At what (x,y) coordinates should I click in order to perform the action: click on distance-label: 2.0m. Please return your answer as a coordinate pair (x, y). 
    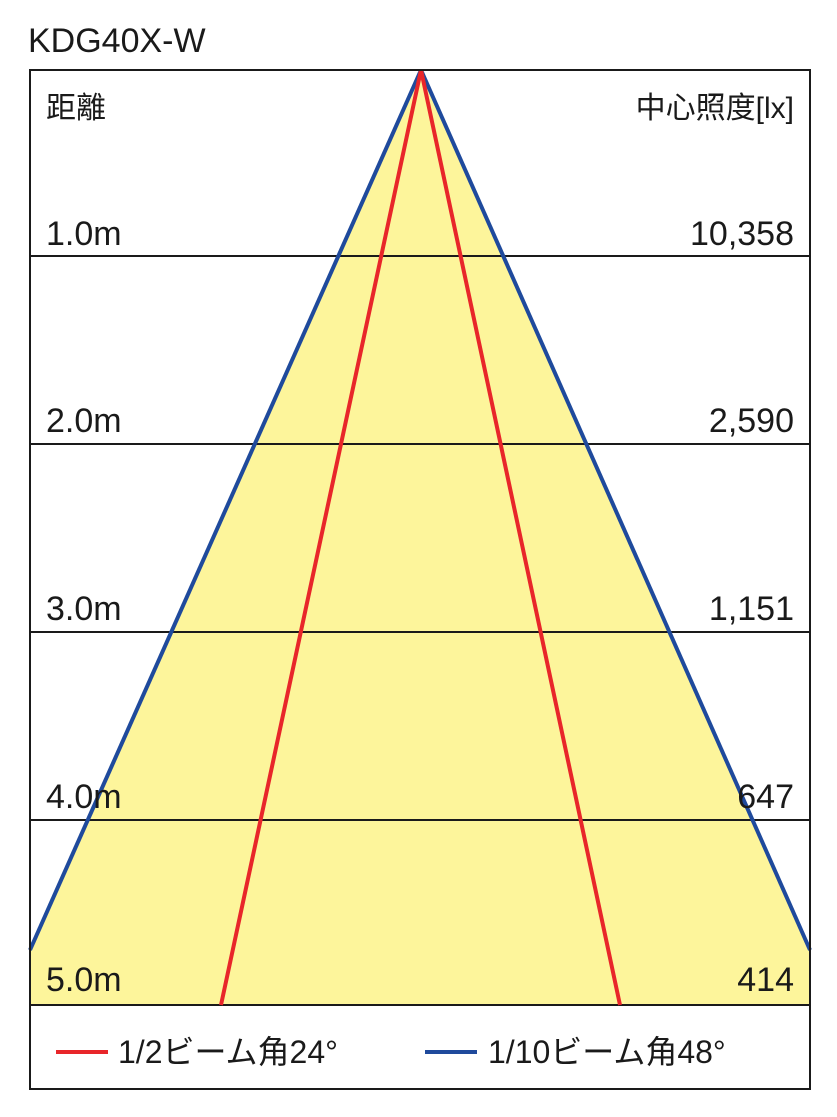
    Looking at the image, I should click on (84, 421).